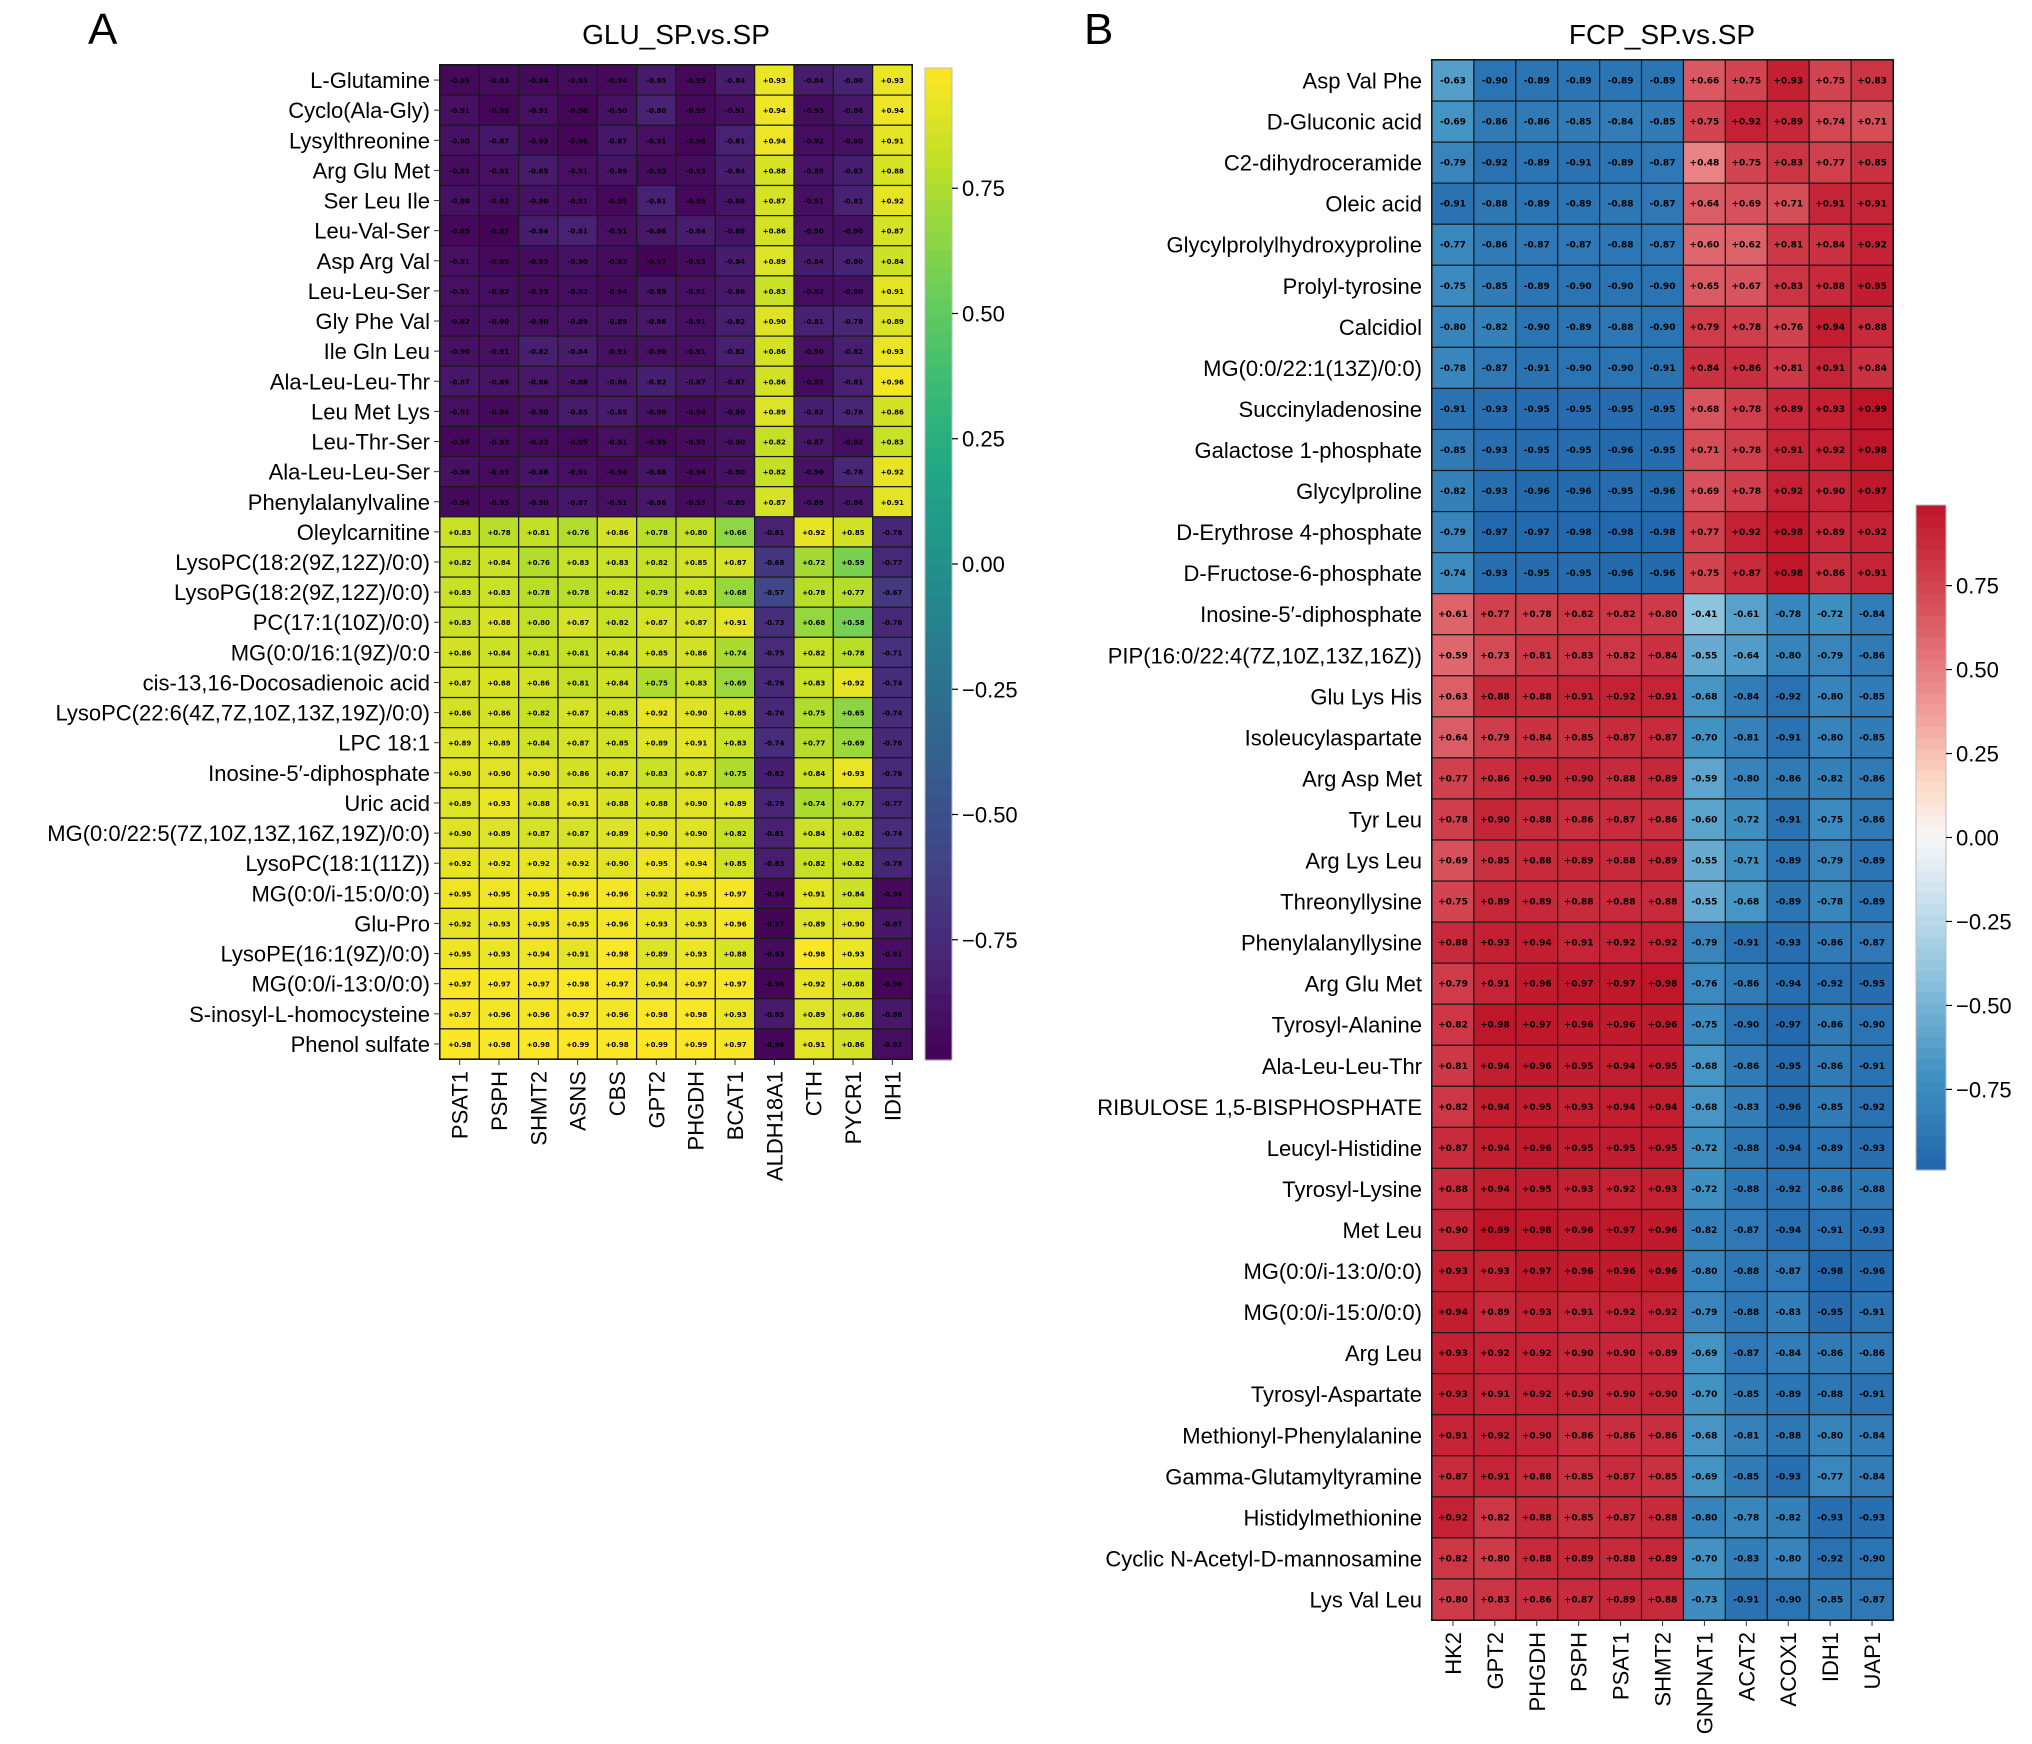  I want to click on heatmap-cell: -0.85, so click(1746, 1394).